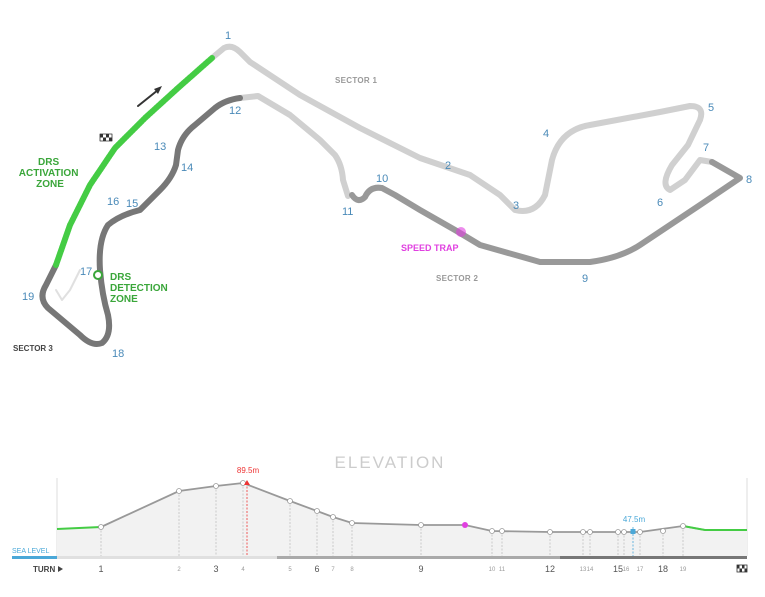 This screenshot has width=765, height=597. What do you see at coordinates (585, 279) in the screenshot?
I see `turn-number: 9` at bounding box center [585, 279].